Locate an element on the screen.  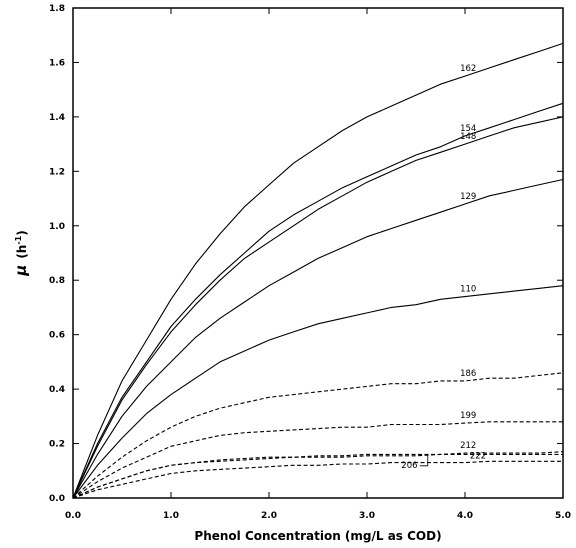
x-tick-label: 5.0 is located at coordinates (563, 516).